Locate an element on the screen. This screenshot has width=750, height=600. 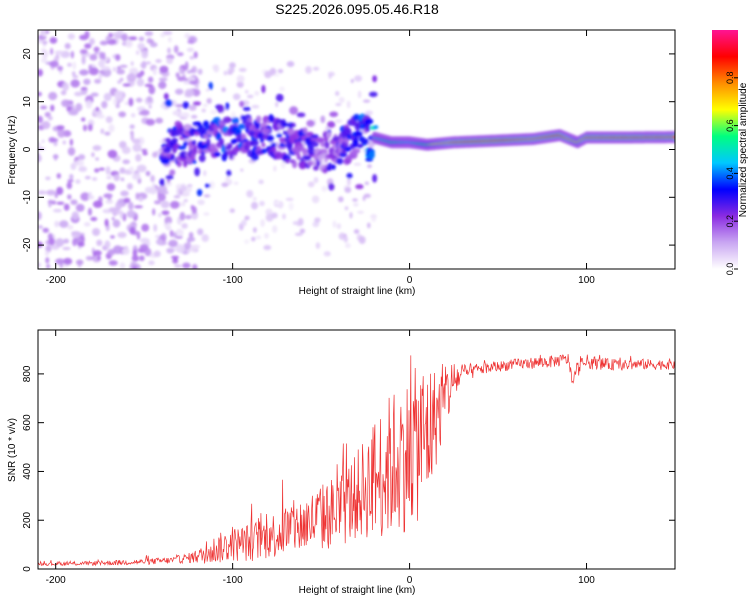
colorbar-tick-label: 0.6 is located at coordinates (730, 125).